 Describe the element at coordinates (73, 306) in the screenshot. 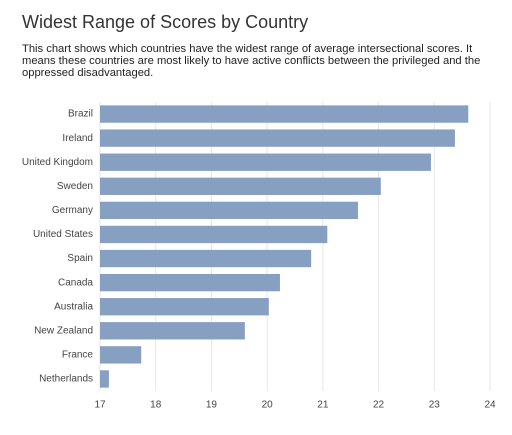

I see `y-tick-label: Australia` at that location.